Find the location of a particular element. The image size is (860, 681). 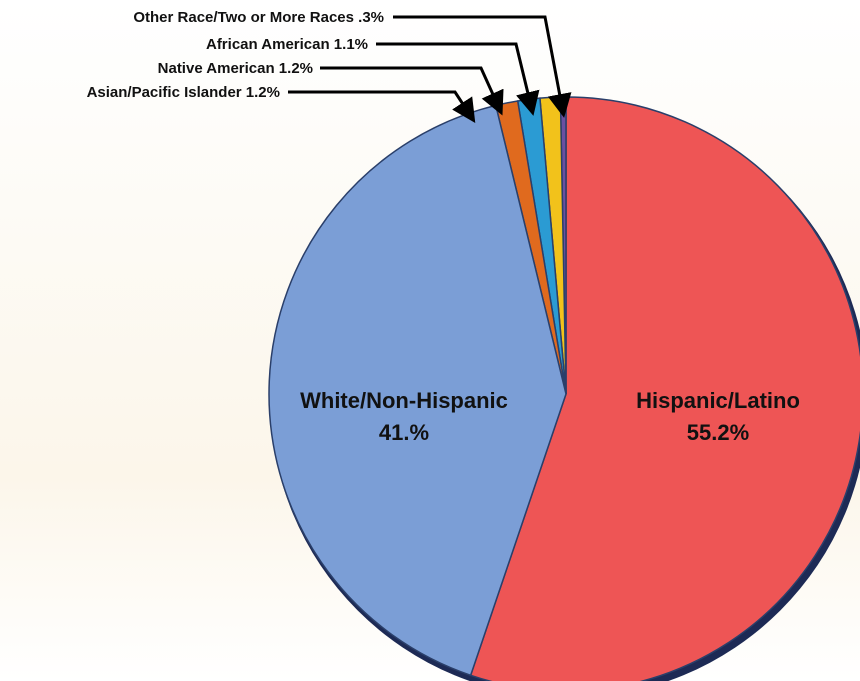

slice-label-hispanic-name: Hispanic/Latino is located at coordinates (718, 400).